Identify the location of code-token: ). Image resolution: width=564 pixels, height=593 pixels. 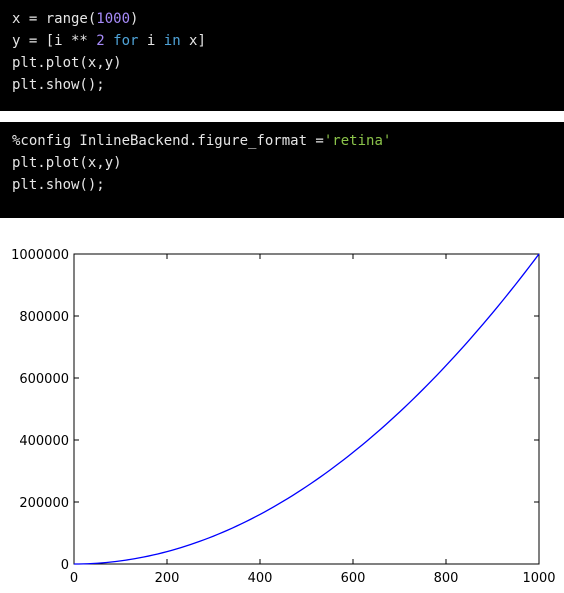
(134, 19).